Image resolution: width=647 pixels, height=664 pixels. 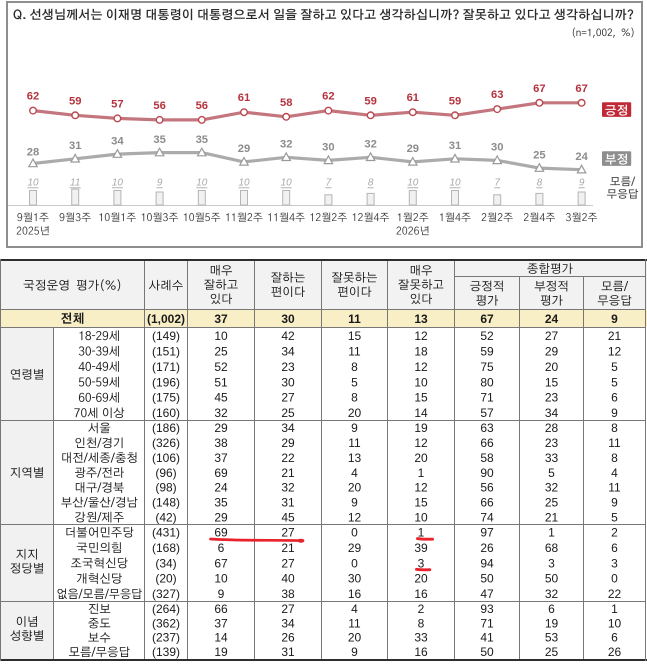 I want to click on svg-text: 59, so click(x=487, y=351).